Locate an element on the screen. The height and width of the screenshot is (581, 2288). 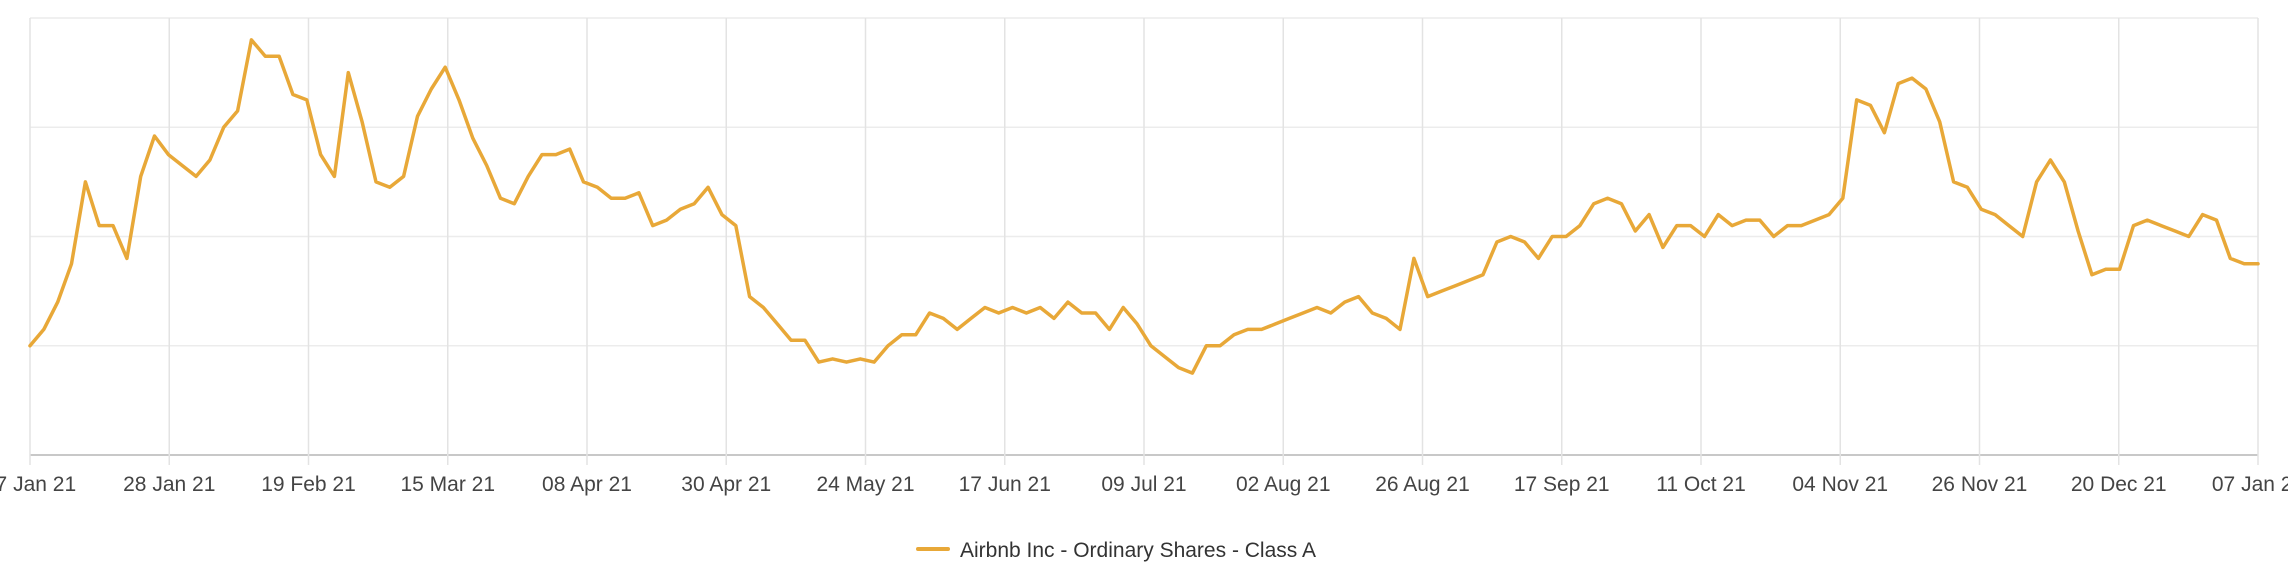
x-tick-label: 07 Jan 21 is located at coordinates (38, 484).